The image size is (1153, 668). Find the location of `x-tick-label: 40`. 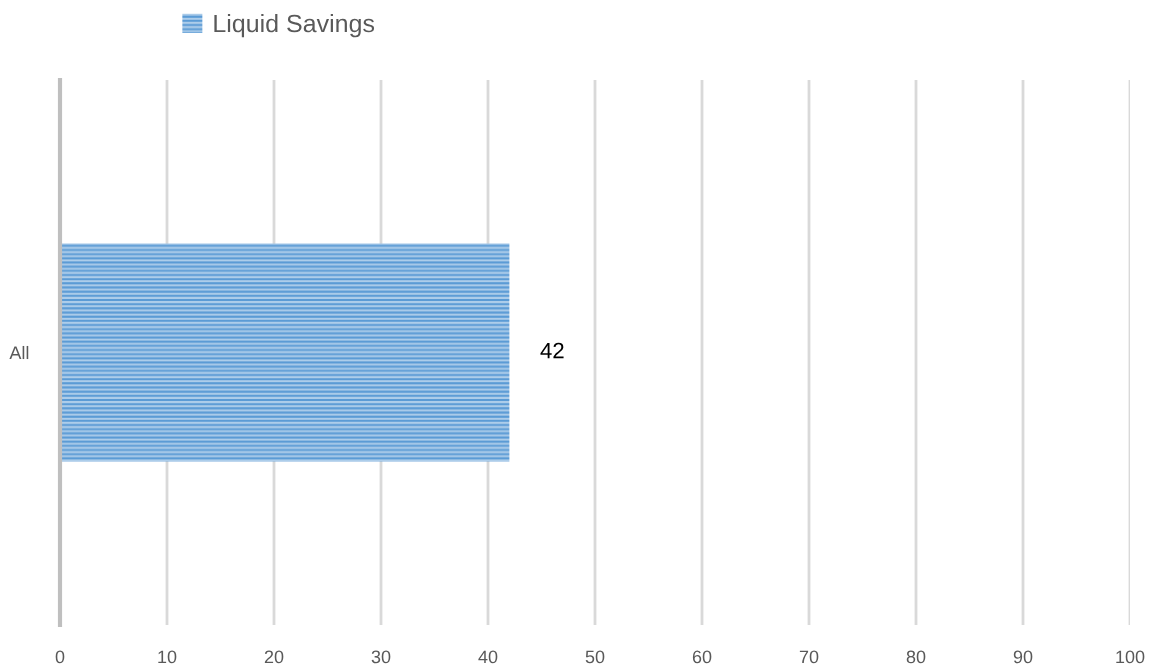

x-tick-label: 40 is located at coordinates (488, 657).